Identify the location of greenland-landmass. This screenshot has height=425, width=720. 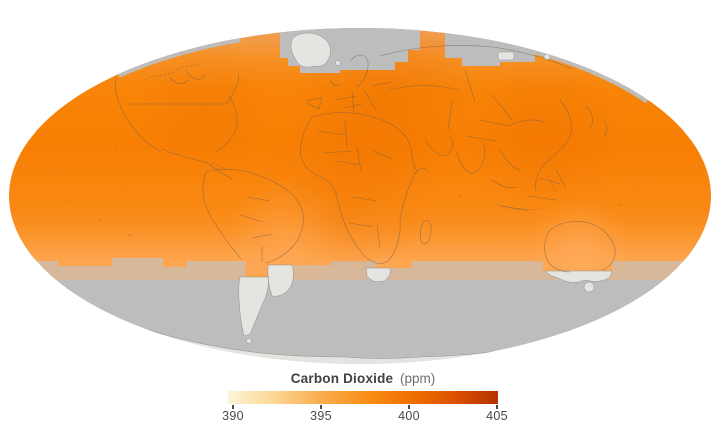
(310, 50).